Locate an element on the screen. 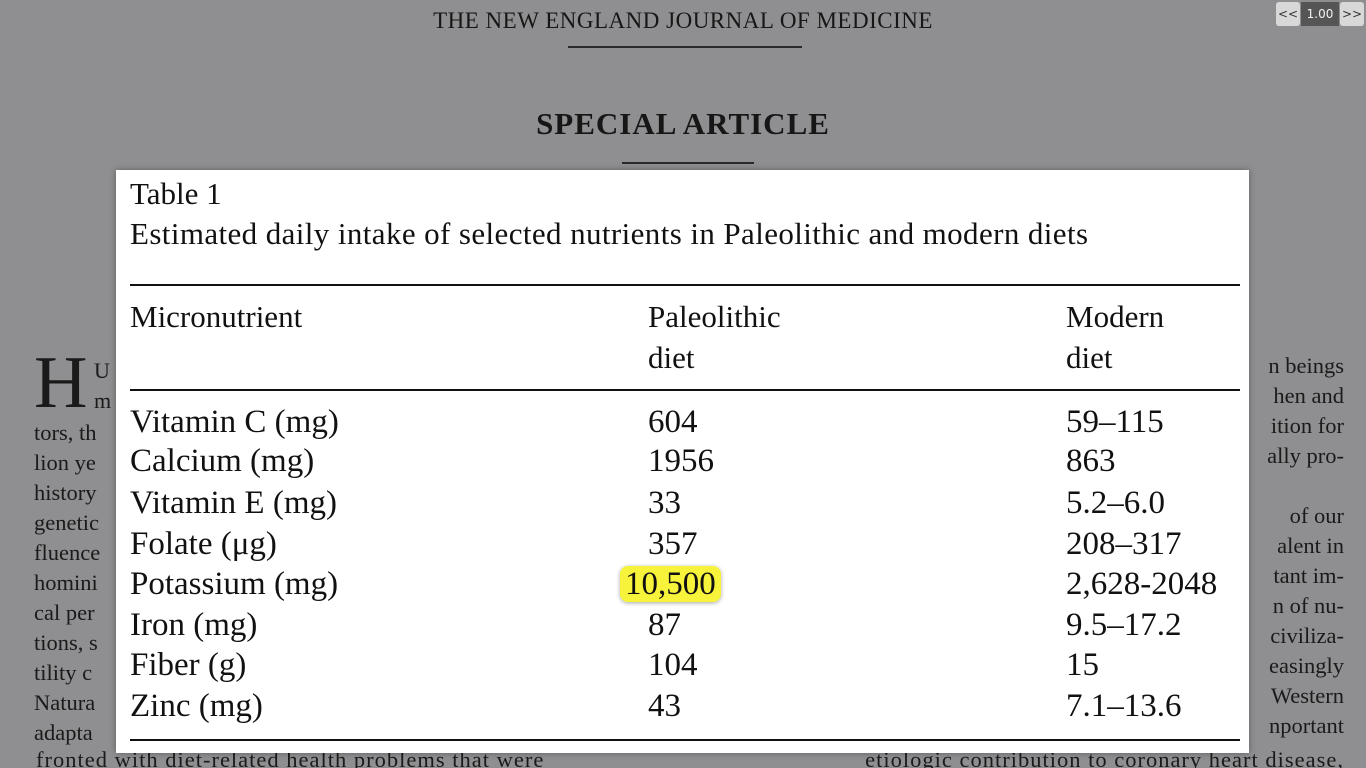 Image resolution: width=1366 pixels, height=768 pixels. modern-cell: 2,628-2048 is located at coordinates (1142, 584).